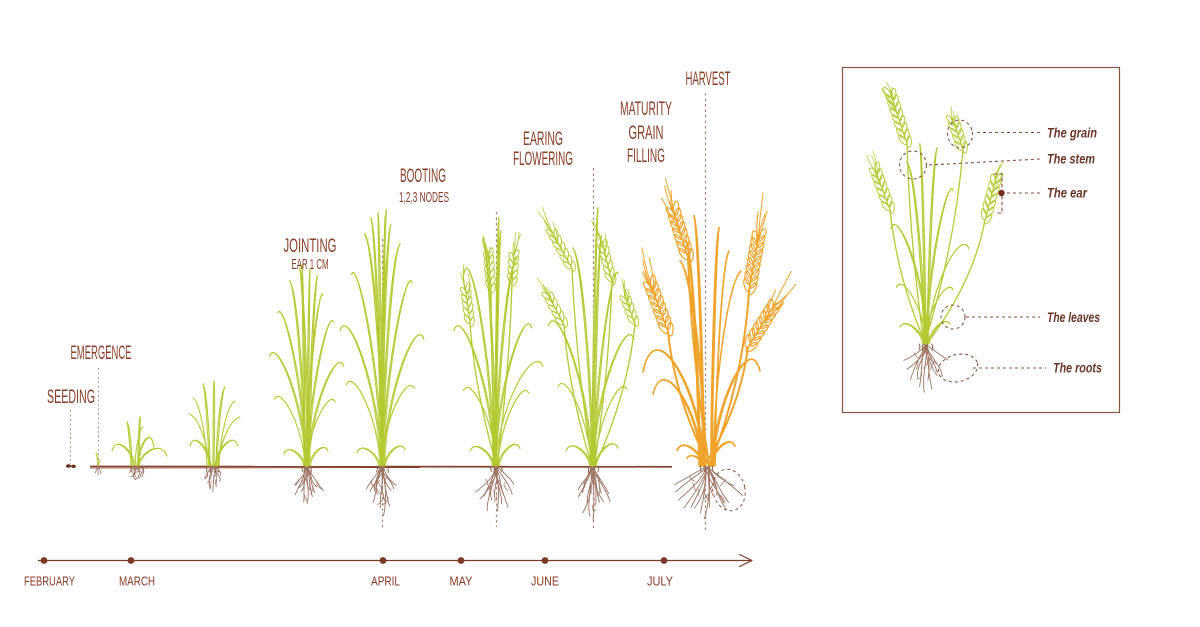  Describe the element at coordinates (137, 582) in the screenshot. I see `svg-text: MARCH` at that location.